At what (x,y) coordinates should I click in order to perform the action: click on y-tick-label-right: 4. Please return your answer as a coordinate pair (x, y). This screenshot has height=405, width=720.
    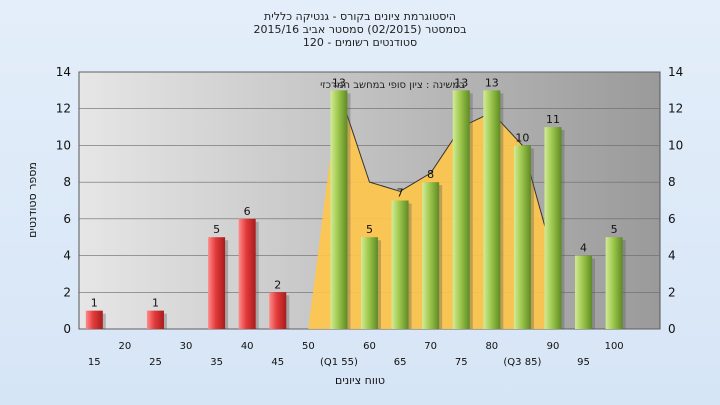
    Looking at the image, I should click on (672, 256).